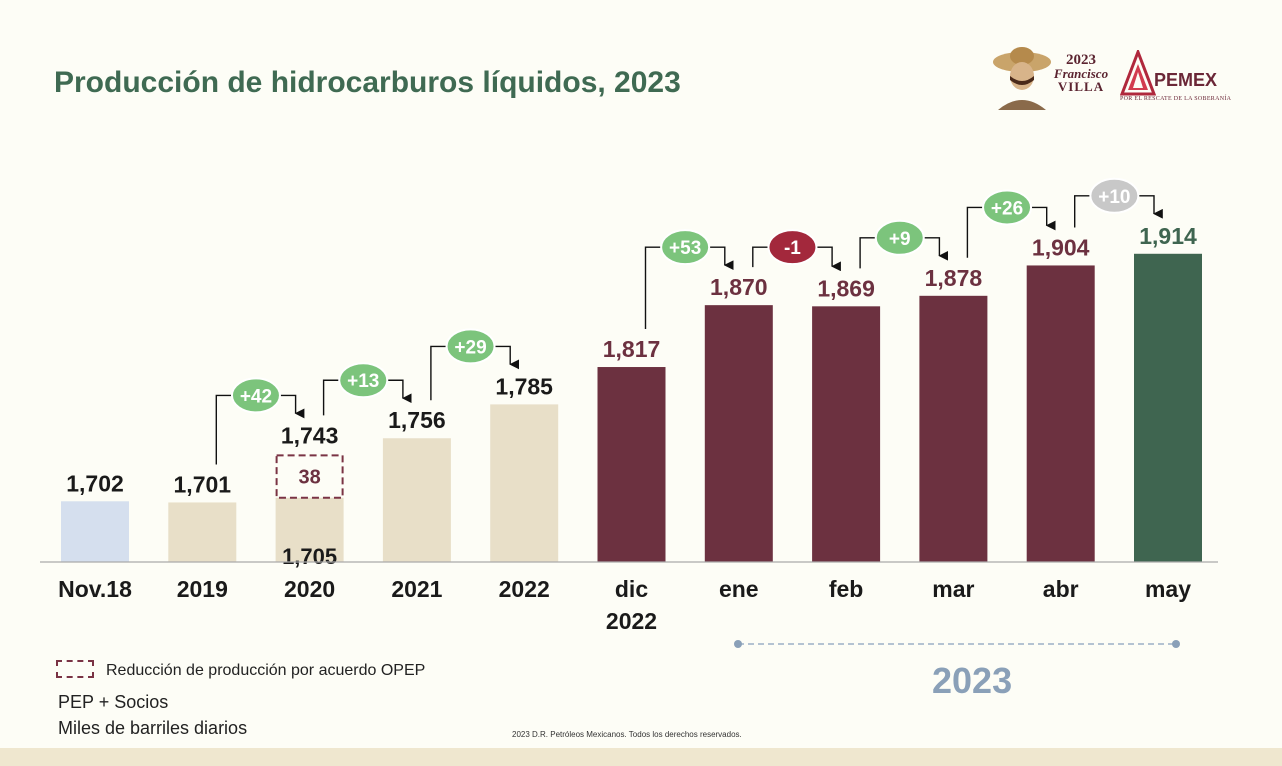 The width and height of the screenshot is (1282, 766). Describe the element at coordinates (1022, 78) in the screenshot. I see `villa-portrait-icon` at that location.